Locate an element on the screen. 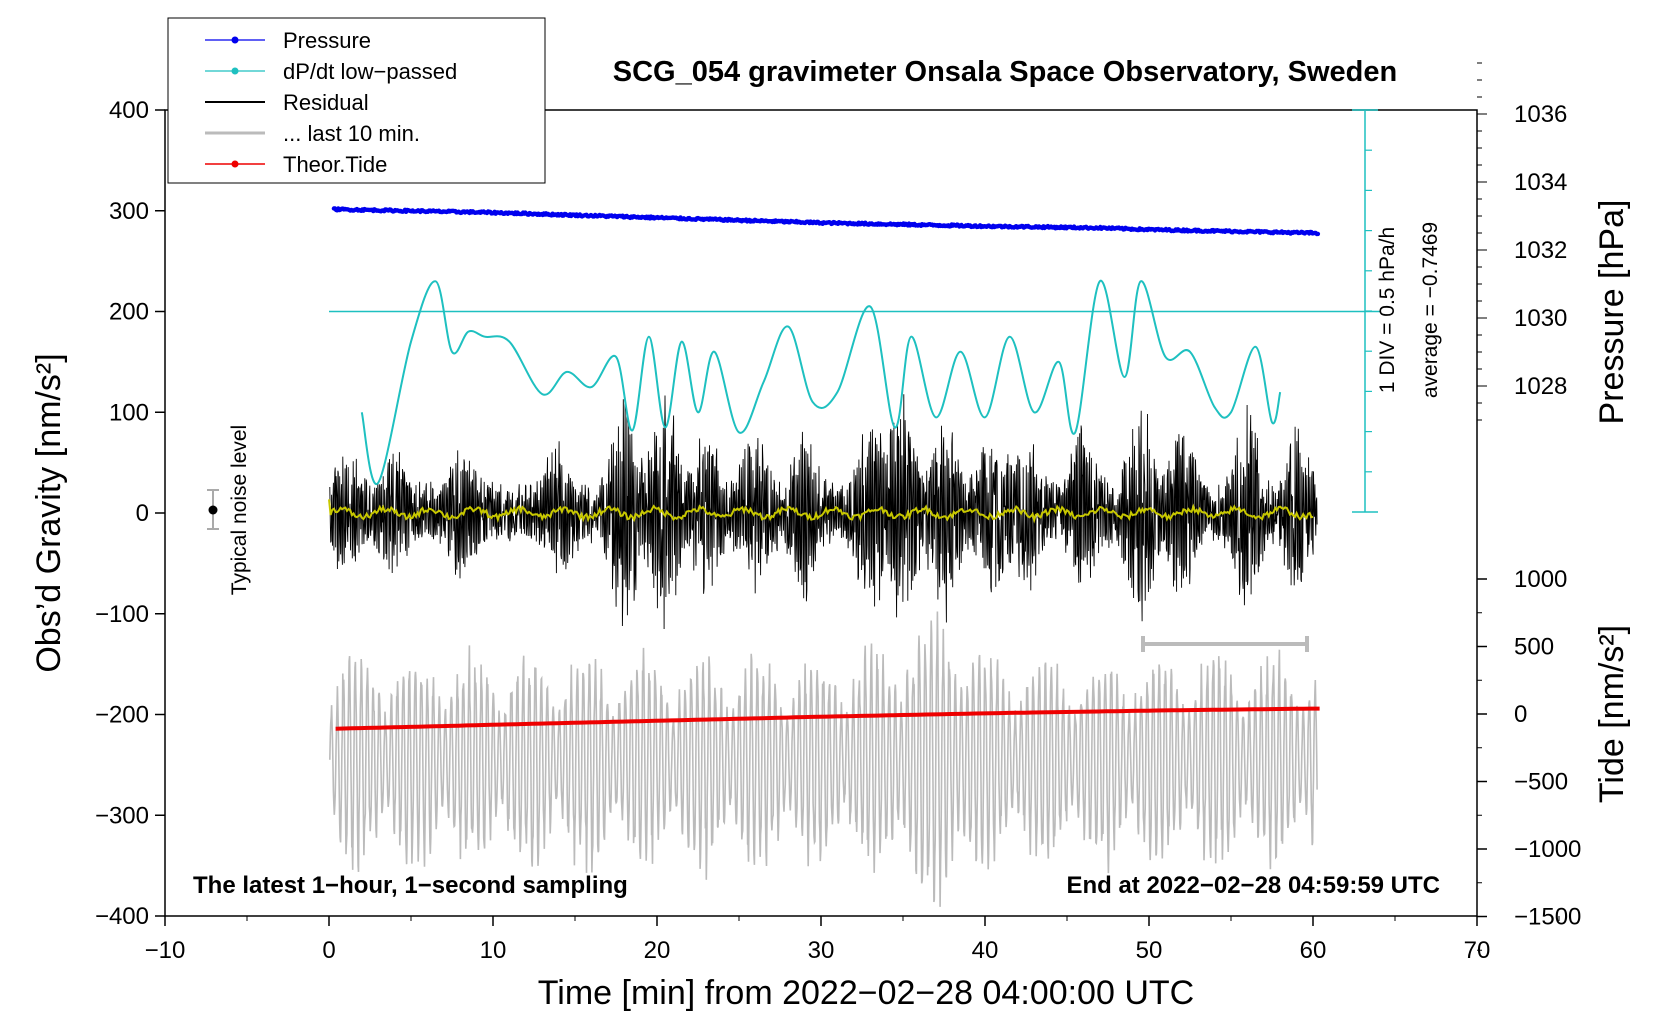 The width and height of the screenshot is (1660, 1020). y-tick-label: −400 is located at coordinates (122, 916).